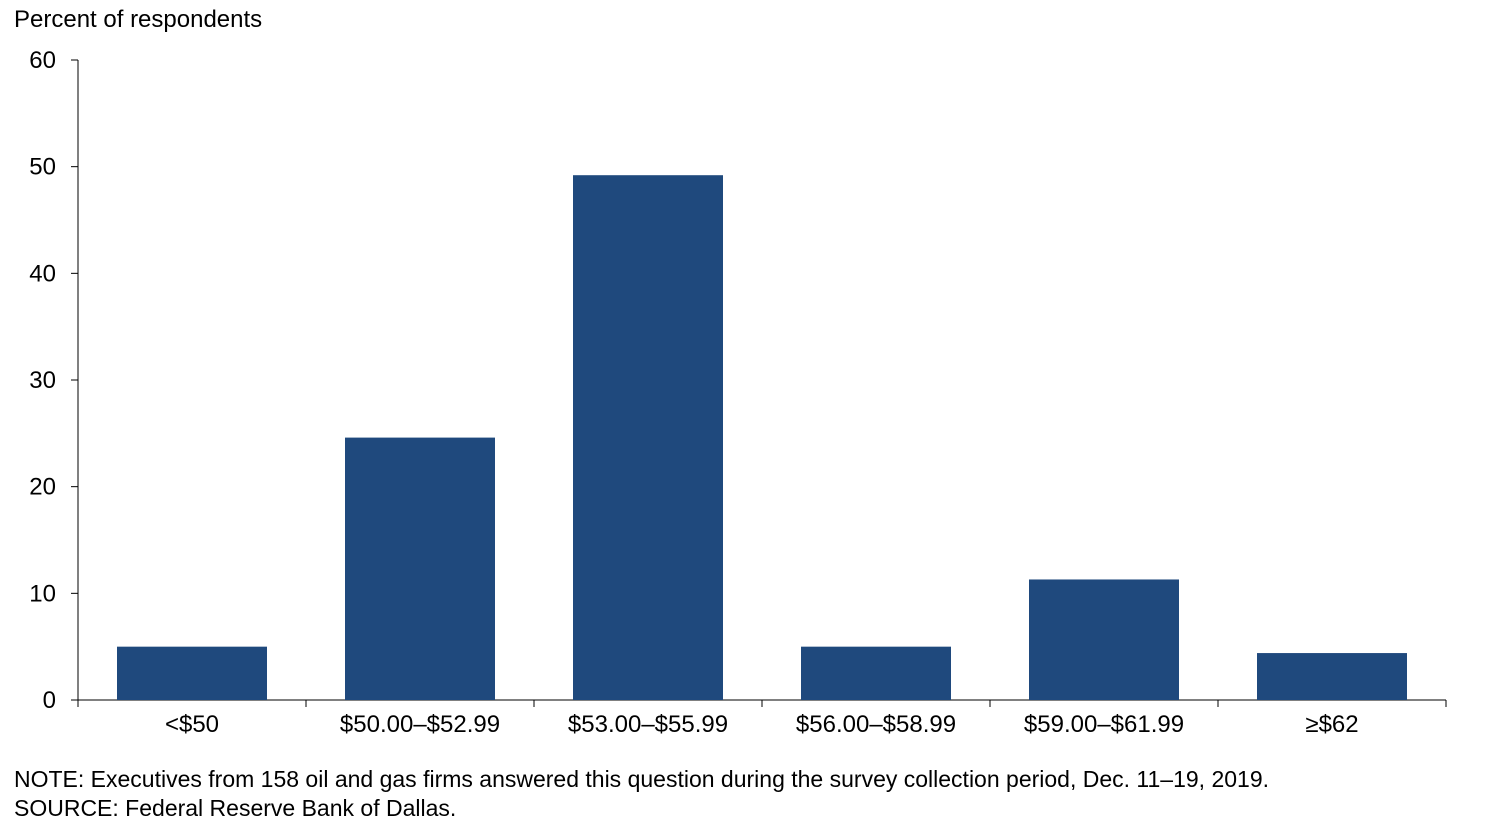  Describe the element at coordinates (42, 167) in the screenshot. I see `y-tick-label: 50` at that location.